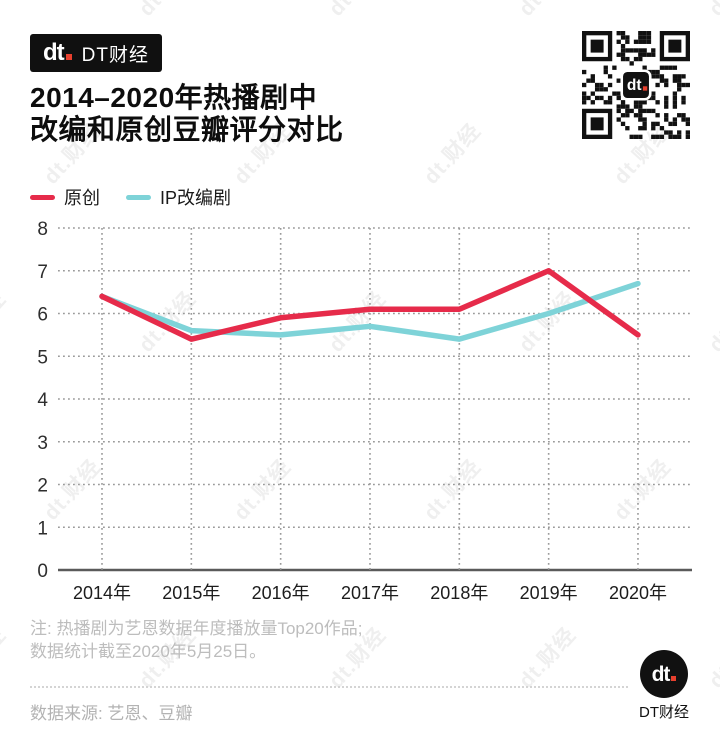 This screenshot has width=720, height=737. I want to click on page-title: 2014–2020年热播剧中 改编和原创豆瓣评分对比, so click(187, 114).